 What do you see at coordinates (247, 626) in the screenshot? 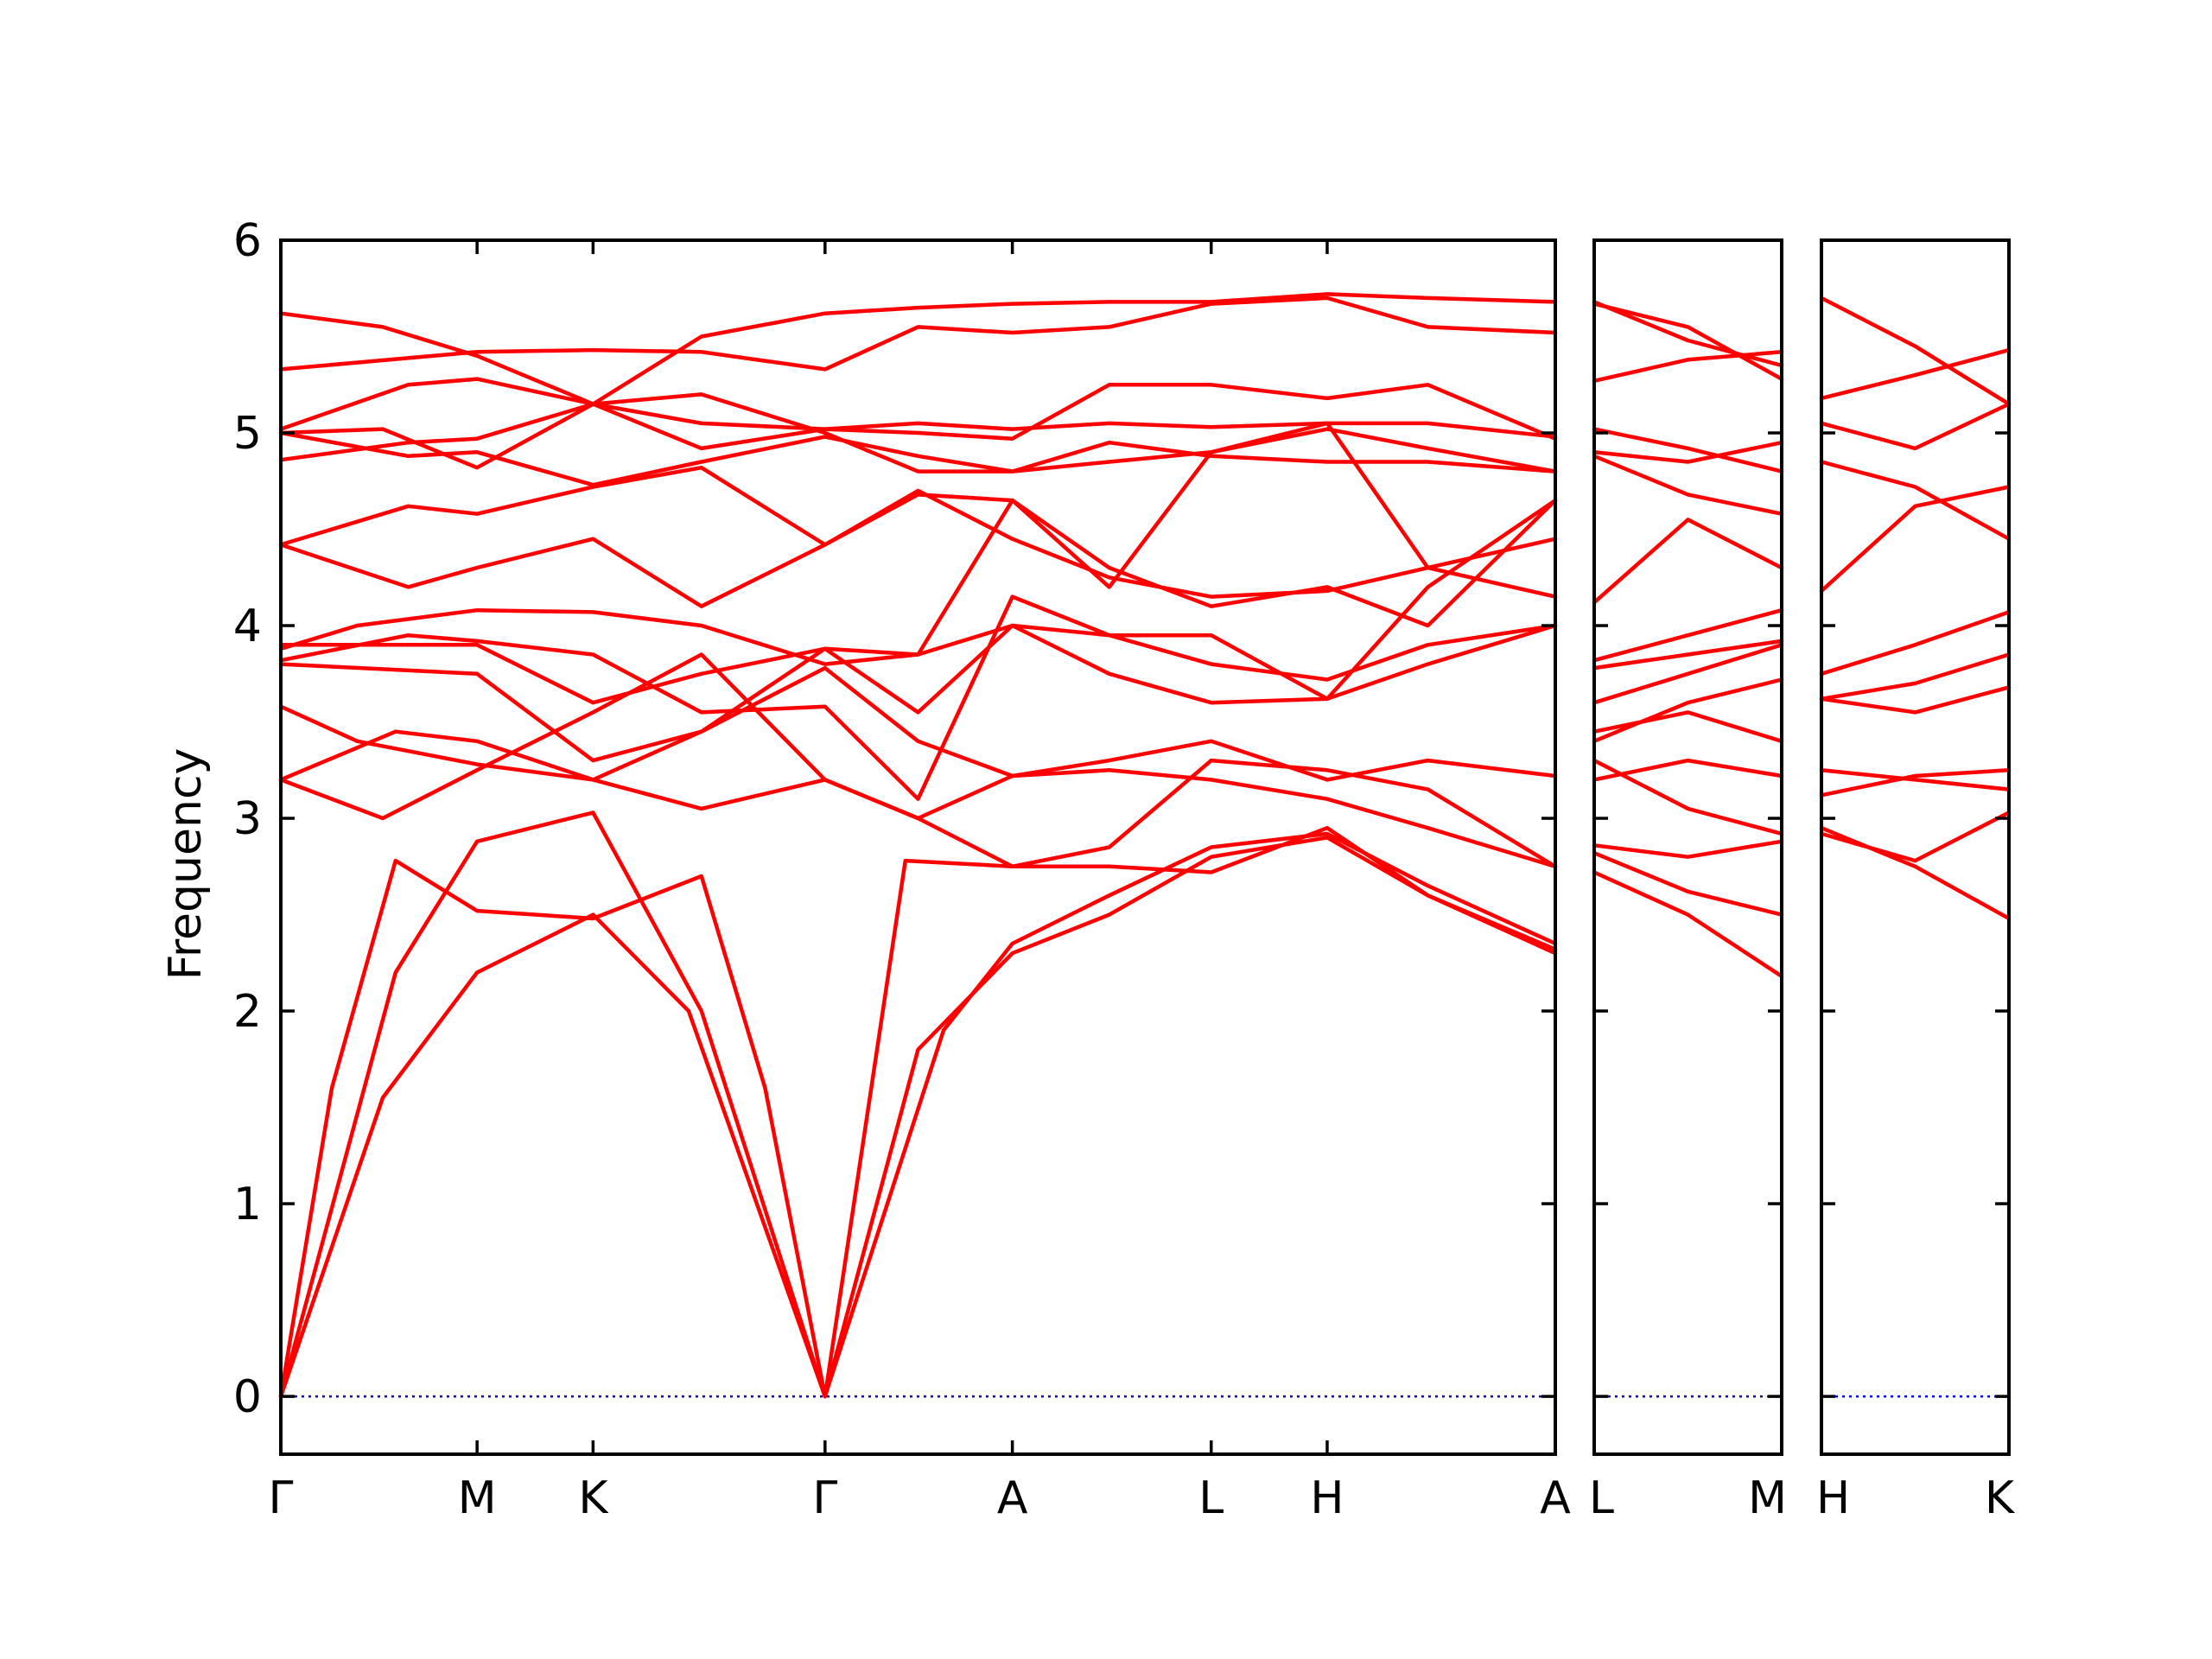
I see `y-tick-label: 4` at bounding box center [247, 626].